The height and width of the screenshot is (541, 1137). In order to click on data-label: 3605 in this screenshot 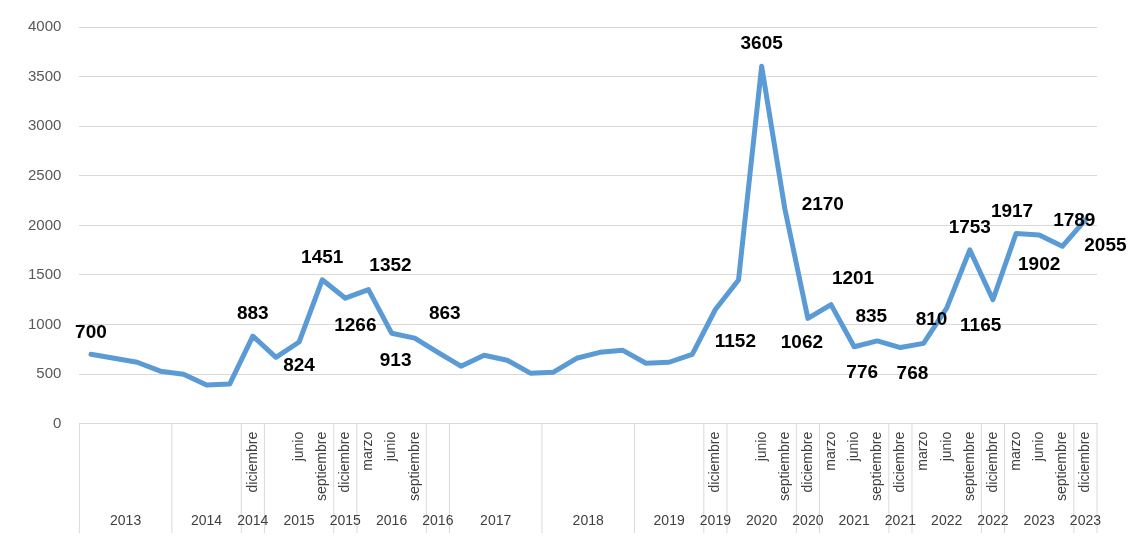, I will do `click(762, 43)`.